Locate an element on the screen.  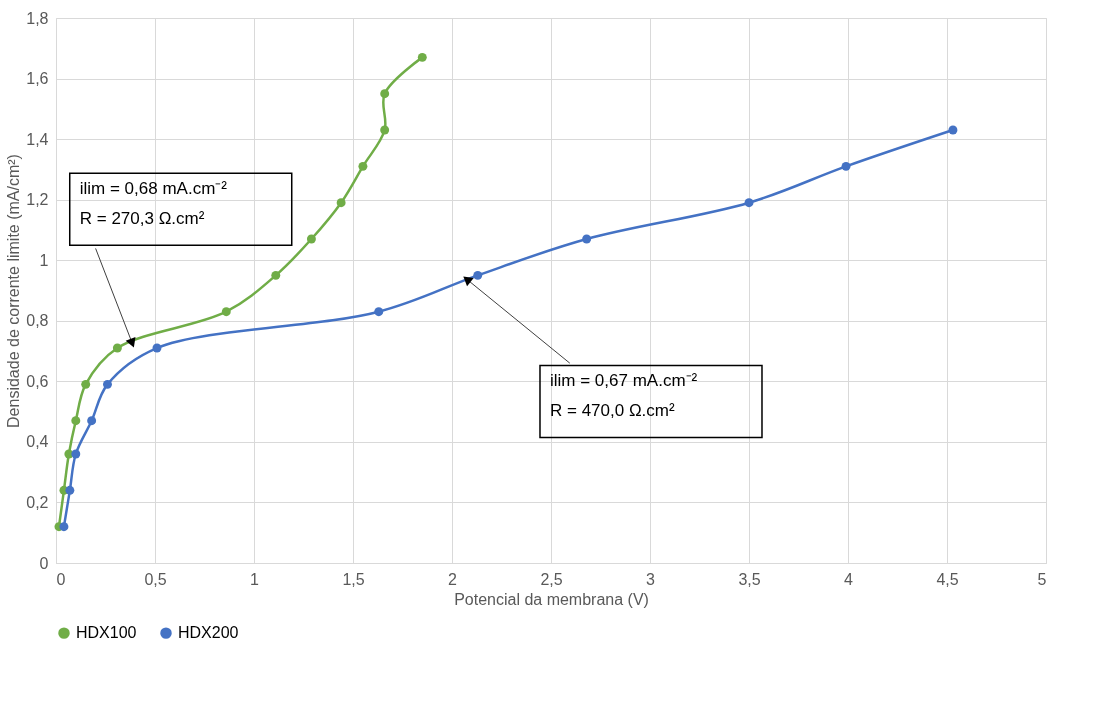
y-tick-label: 1,6 is located at coordinates (37, 79).